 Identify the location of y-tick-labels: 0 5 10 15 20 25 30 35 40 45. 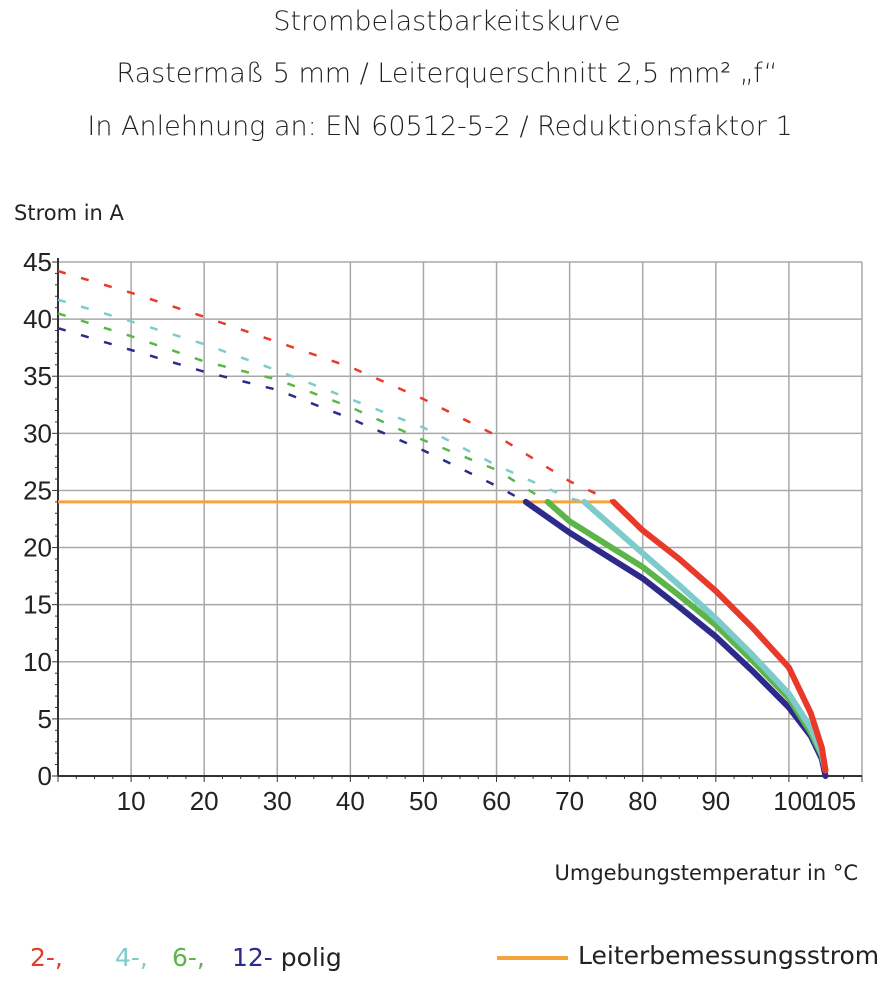
(37, 519).